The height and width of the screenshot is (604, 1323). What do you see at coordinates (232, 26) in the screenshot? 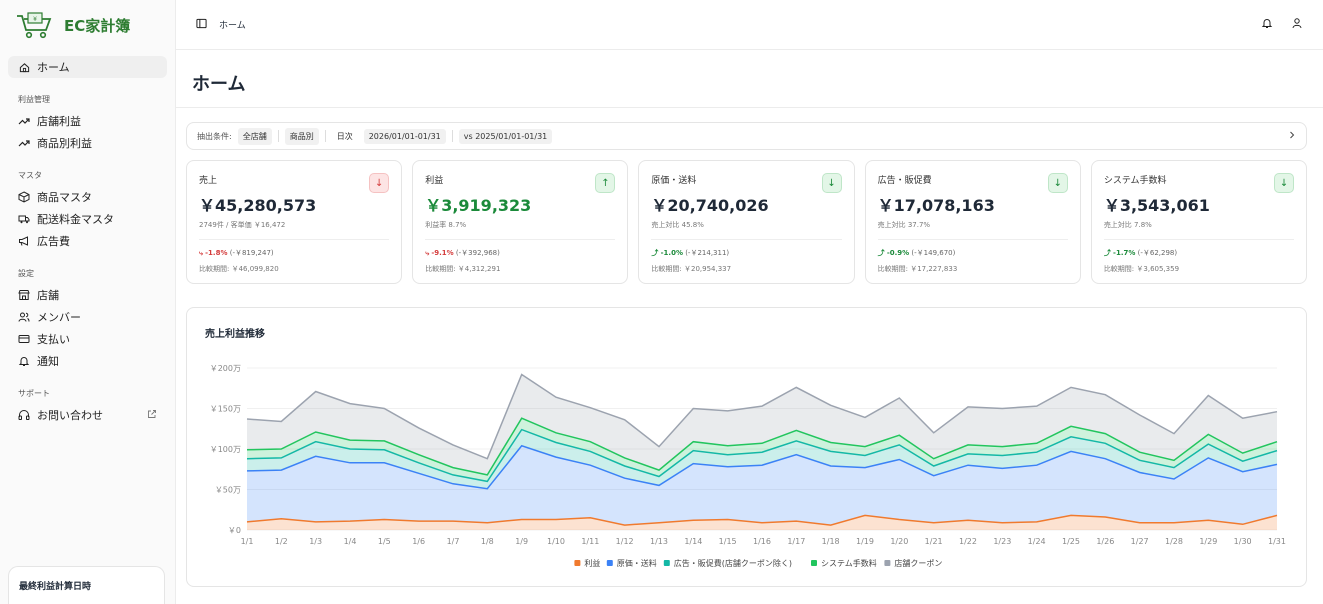
I see `breadcrumb: ホーム` at bounding box center [232, 26].